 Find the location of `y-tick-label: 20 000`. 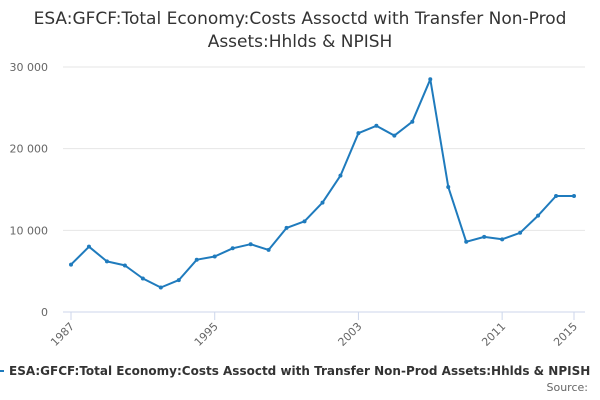

y-tick-label: 20 000 is located at coordinates (29, 149).